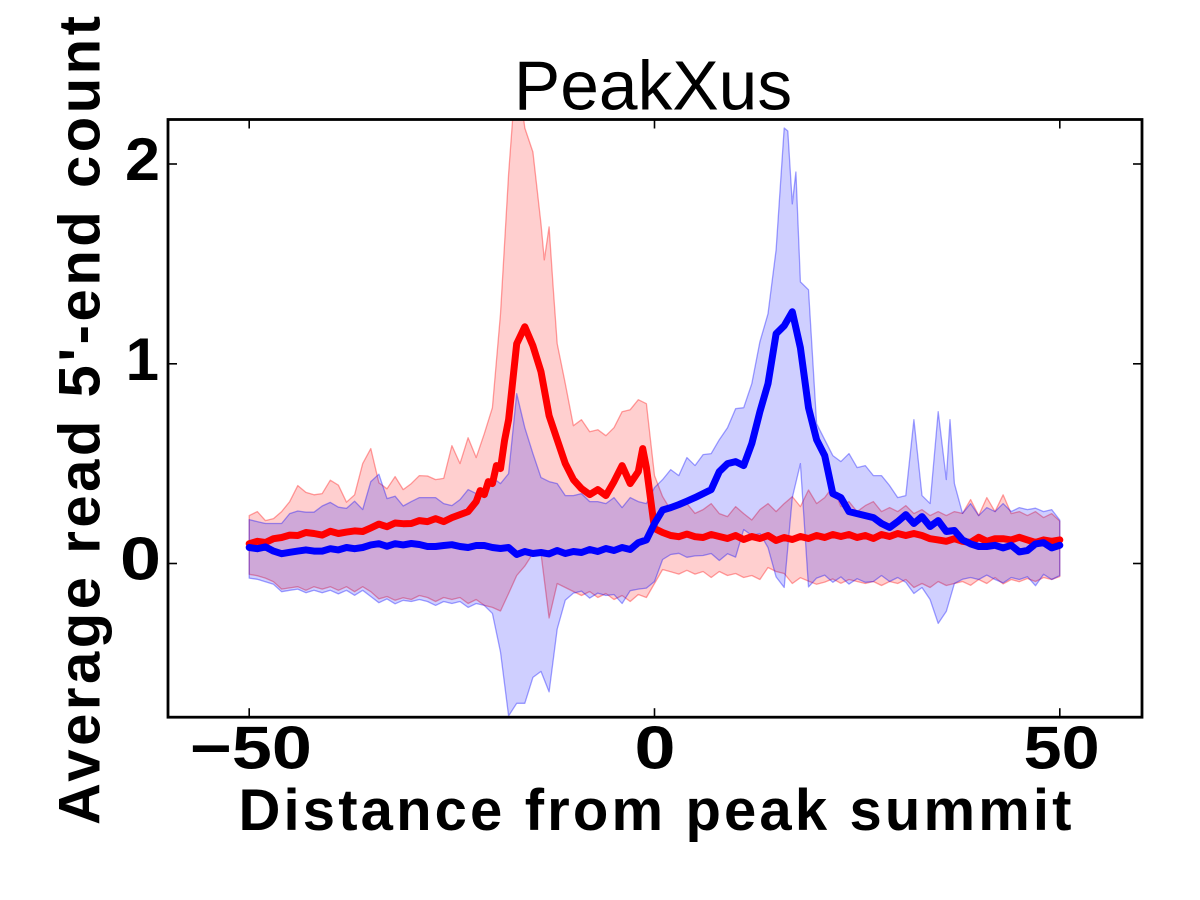  Describe the element at coordinates (251, 747) in the screenshot. I see `svg-text: −50` at that location.